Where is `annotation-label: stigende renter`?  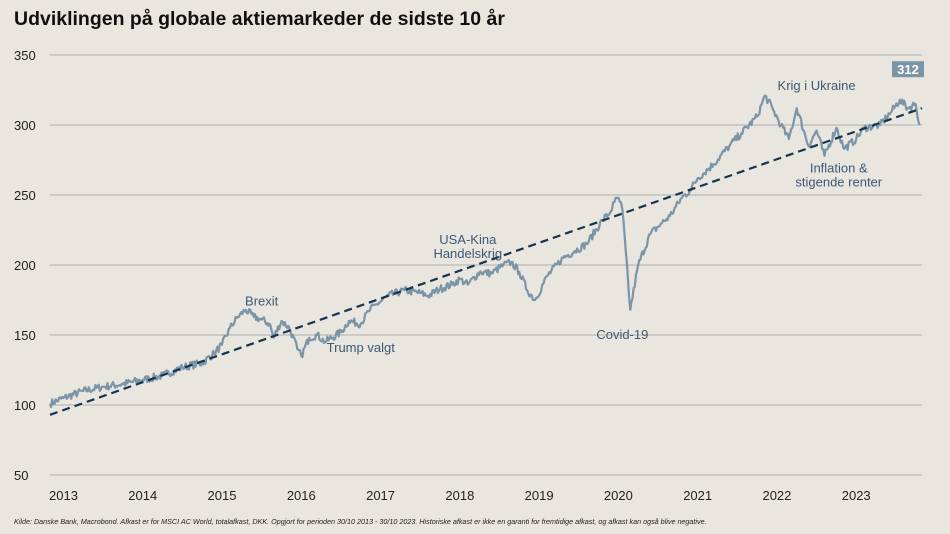
annotation-label: stigende renter is located at coordinates (838, 182).